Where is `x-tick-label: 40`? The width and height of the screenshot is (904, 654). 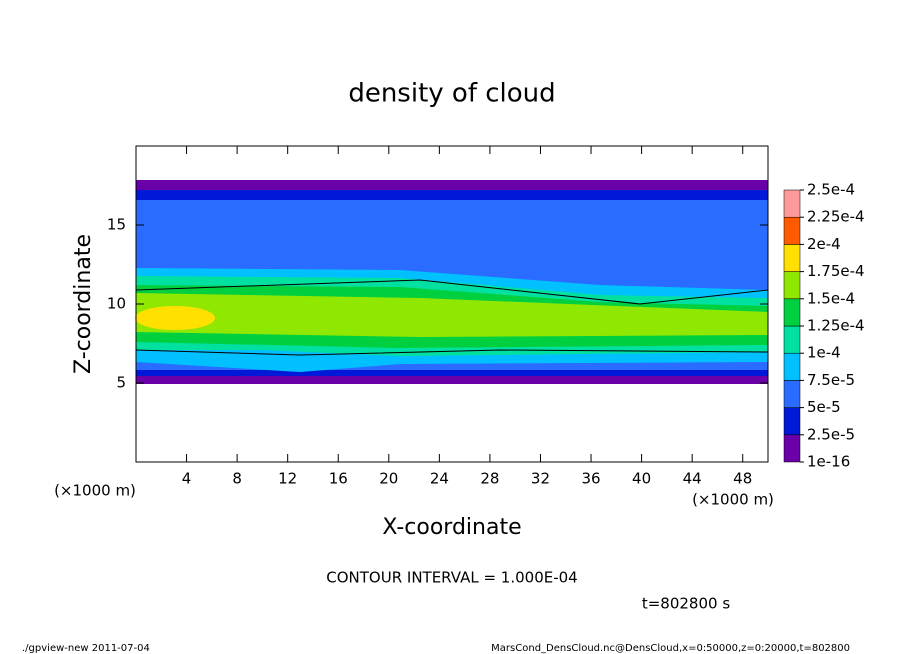
x-tick-label: 40 is located at coordinates (641, 479).